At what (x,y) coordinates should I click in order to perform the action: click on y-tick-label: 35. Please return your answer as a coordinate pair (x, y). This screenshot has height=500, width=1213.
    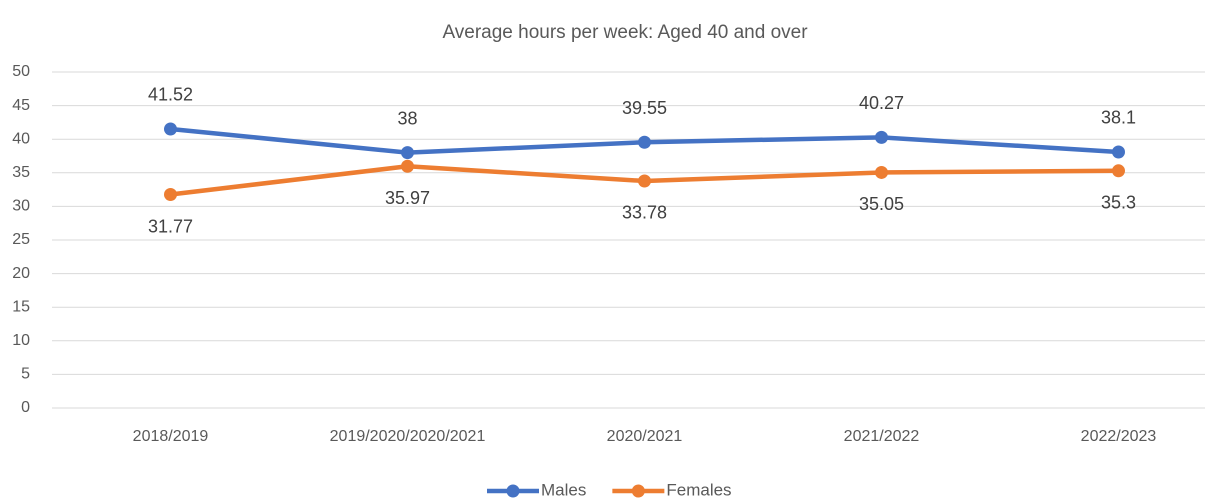
    Looking at the image, I should click on (21, 172).